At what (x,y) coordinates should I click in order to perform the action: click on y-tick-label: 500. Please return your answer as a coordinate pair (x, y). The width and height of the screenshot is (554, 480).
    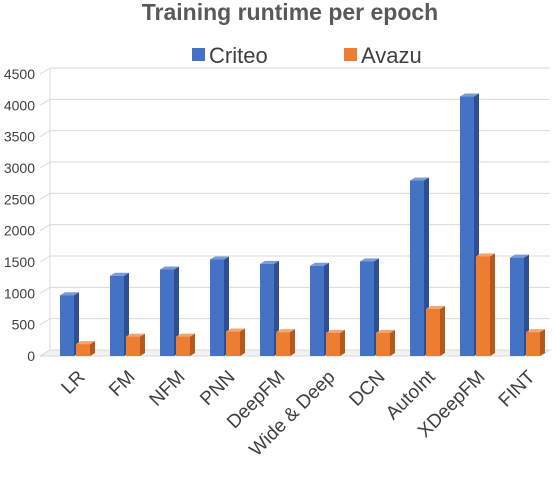
    Looking at the image, I should click on (24, 325).